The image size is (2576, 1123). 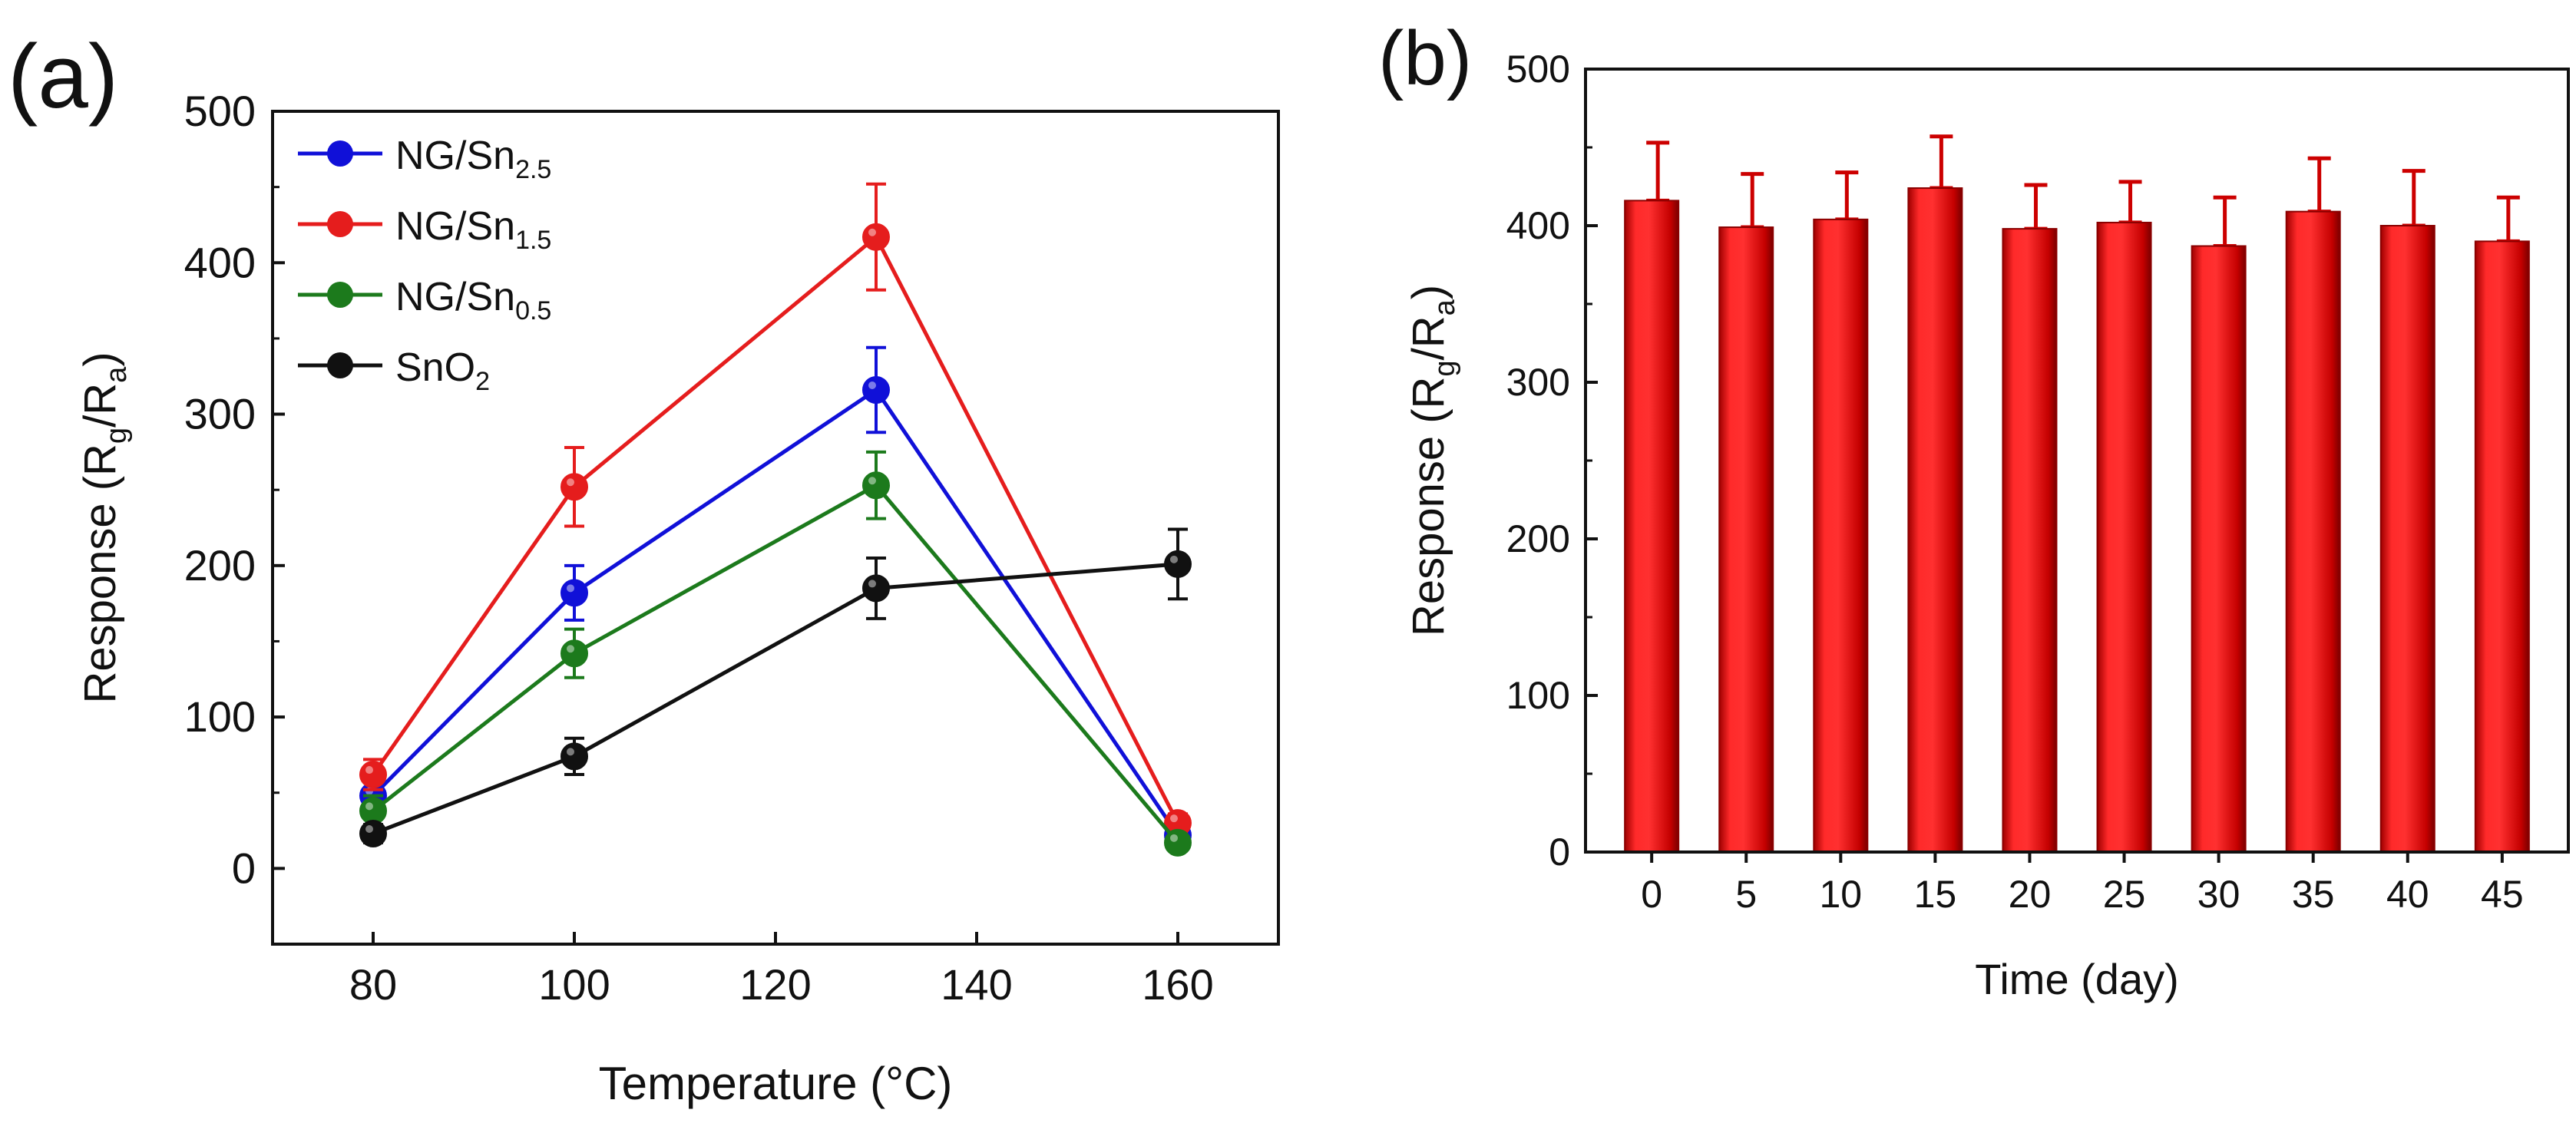 What do you see at coordinates (2407, 895) in the screenshot?
I see `x-tick-label: 40` at bounding box center [2407, 895].